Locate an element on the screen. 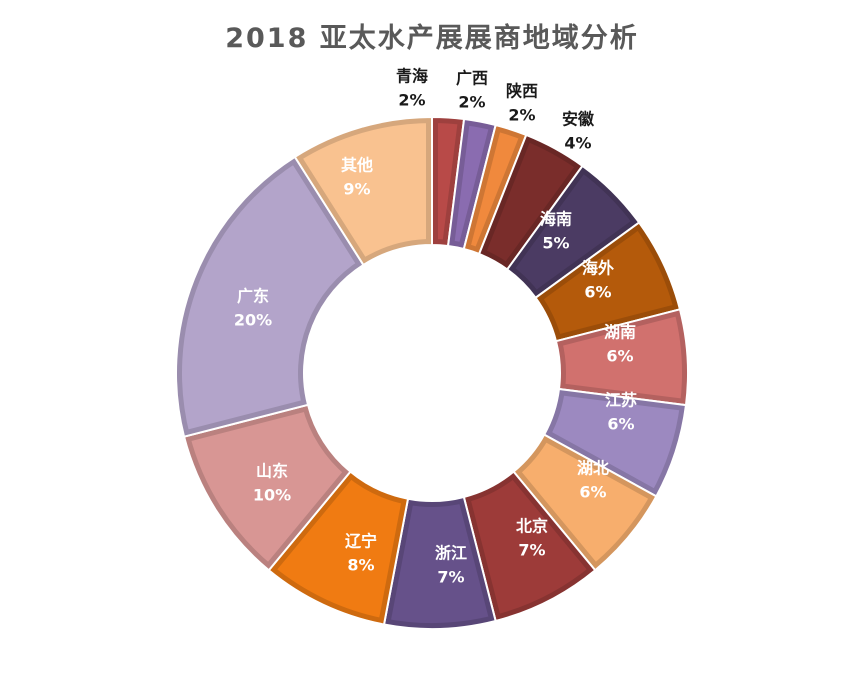 The width and height of the screenshot is (865, 693). slice-name-label-3: 陕西 is located at coordinates (522, 91).